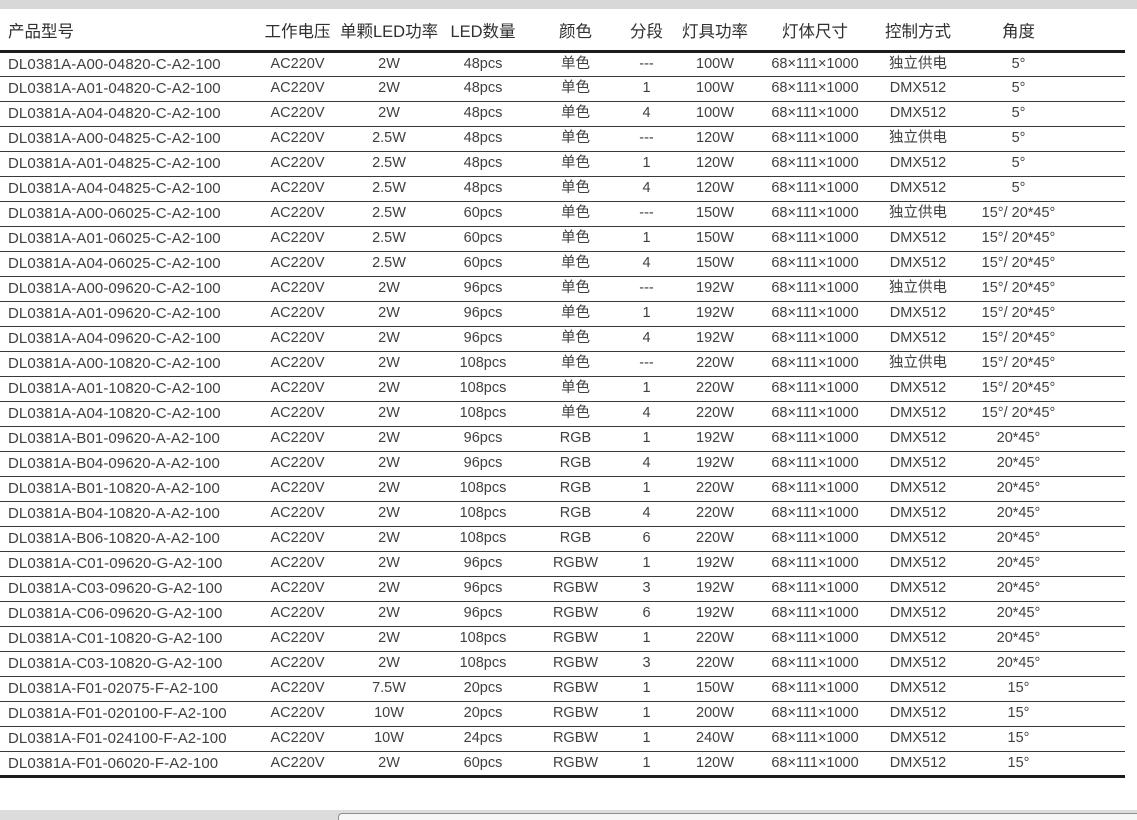 The width and height of the screenshot is (1137, 820). I want to click on cell-model: DL0381A-F01-024100-F-A2-100, so click(117, 738).